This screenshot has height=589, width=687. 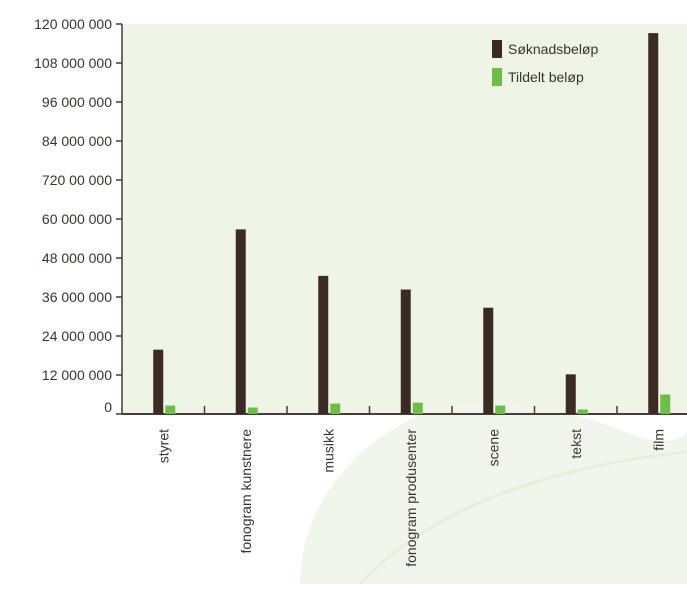 I want to click on y-tick-label: 84 000 000, so click(x=77, y=141).